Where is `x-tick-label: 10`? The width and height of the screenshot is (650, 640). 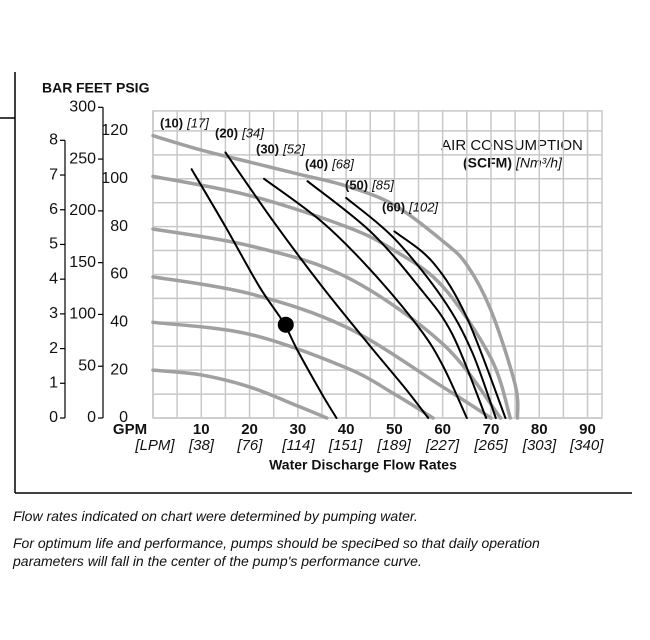 x-tick-label: 10 is located at coordinates (201, 429).